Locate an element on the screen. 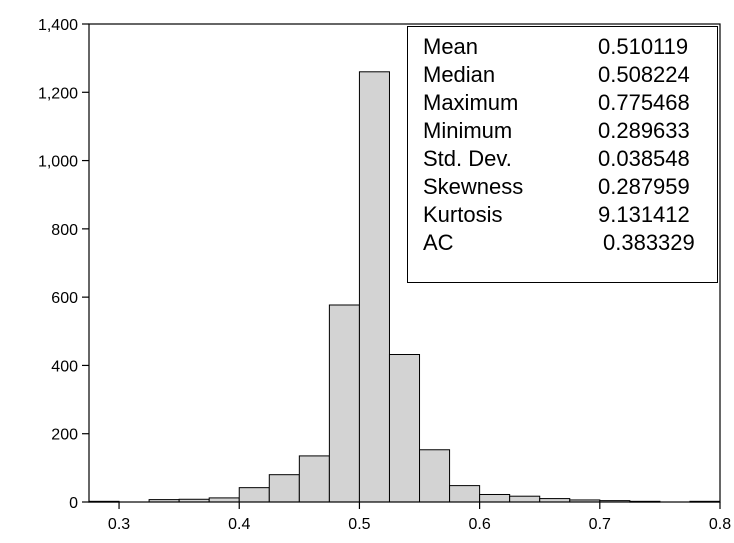 Image resolution: width=734 pixels, height=543 pixels. stat-label: Std. Dev. is located at coordinates (467, 158).